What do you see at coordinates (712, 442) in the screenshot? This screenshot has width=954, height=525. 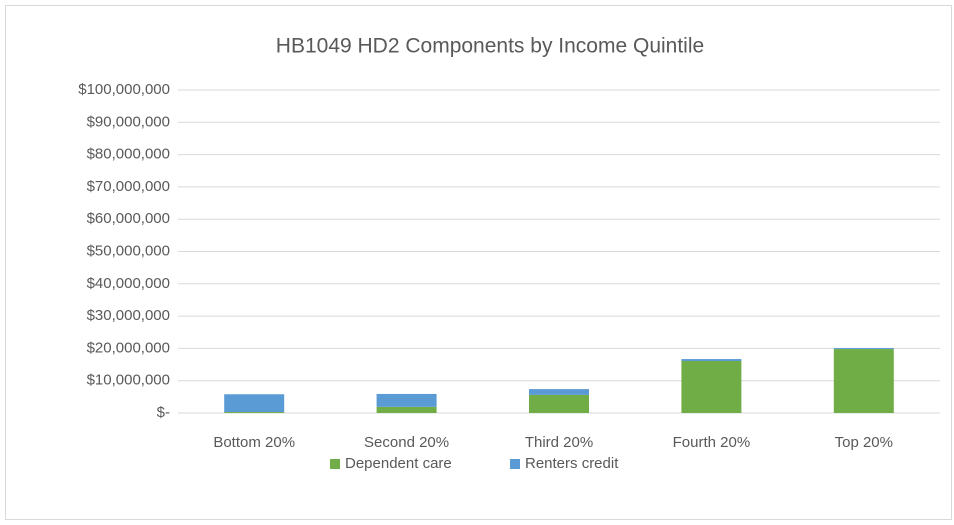 I see `x-tick-label: Fourth 20%` at bounding box center [712, 442].